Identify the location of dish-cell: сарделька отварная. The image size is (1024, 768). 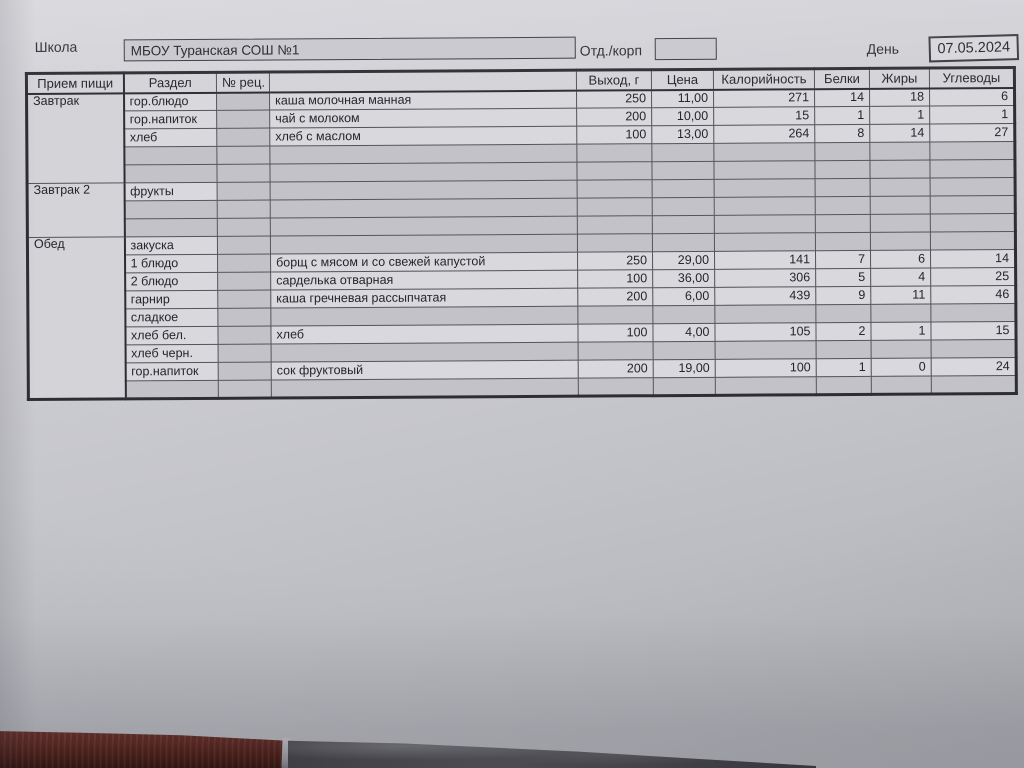
(424, 280).